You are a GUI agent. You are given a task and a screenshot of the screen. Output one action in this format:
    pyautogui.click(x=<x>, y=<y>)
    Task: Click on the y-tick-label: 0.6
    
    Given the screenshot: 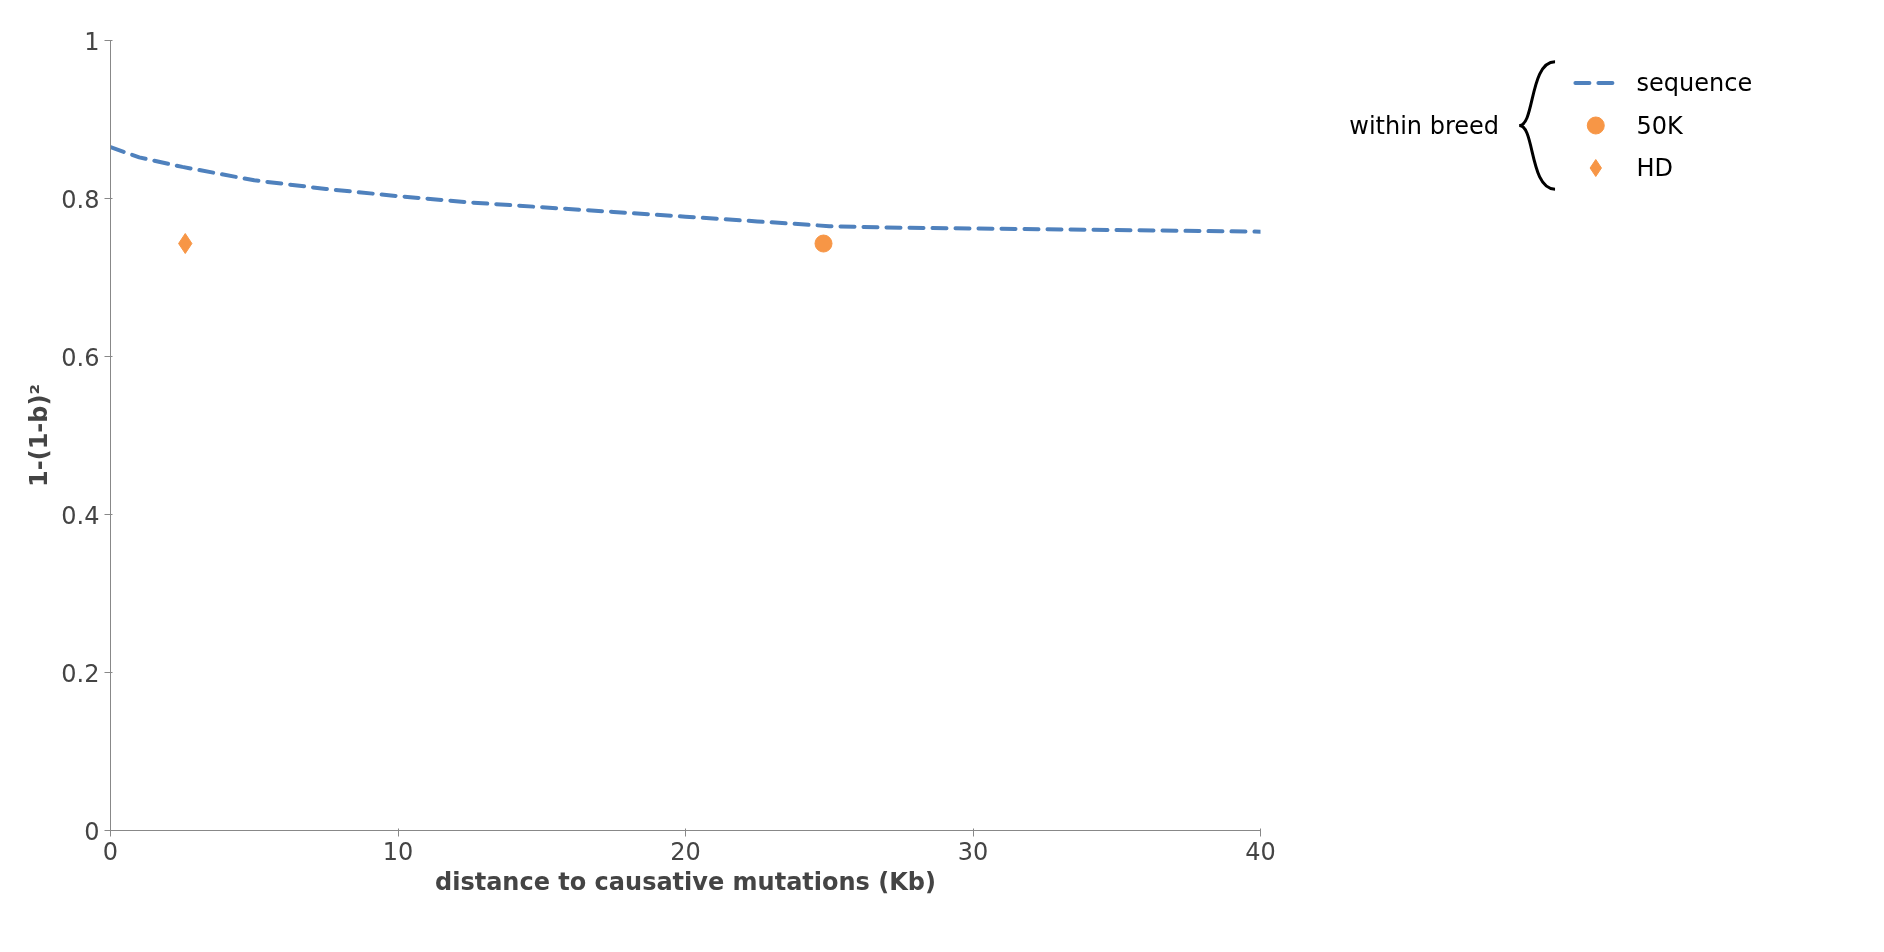 What is the action you would take?
    pyautogui.click(x=80, y=357)
    